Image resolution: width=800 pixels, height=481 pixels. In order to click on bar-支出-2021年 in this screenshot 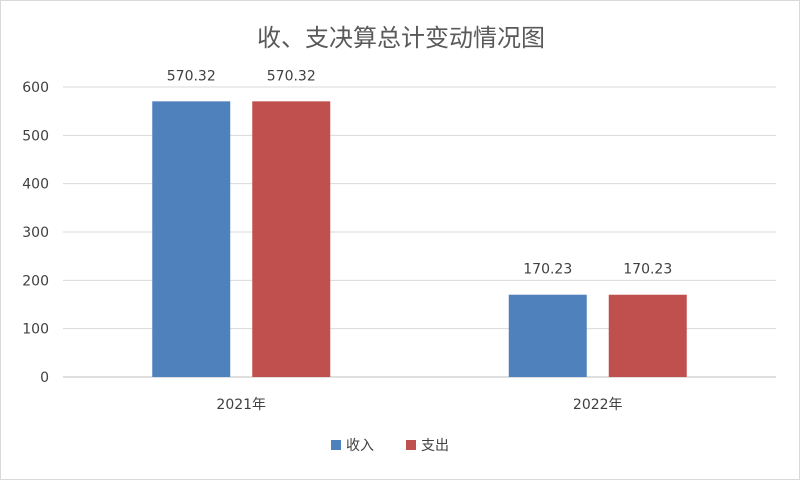, I will do `click(291, 239)`.